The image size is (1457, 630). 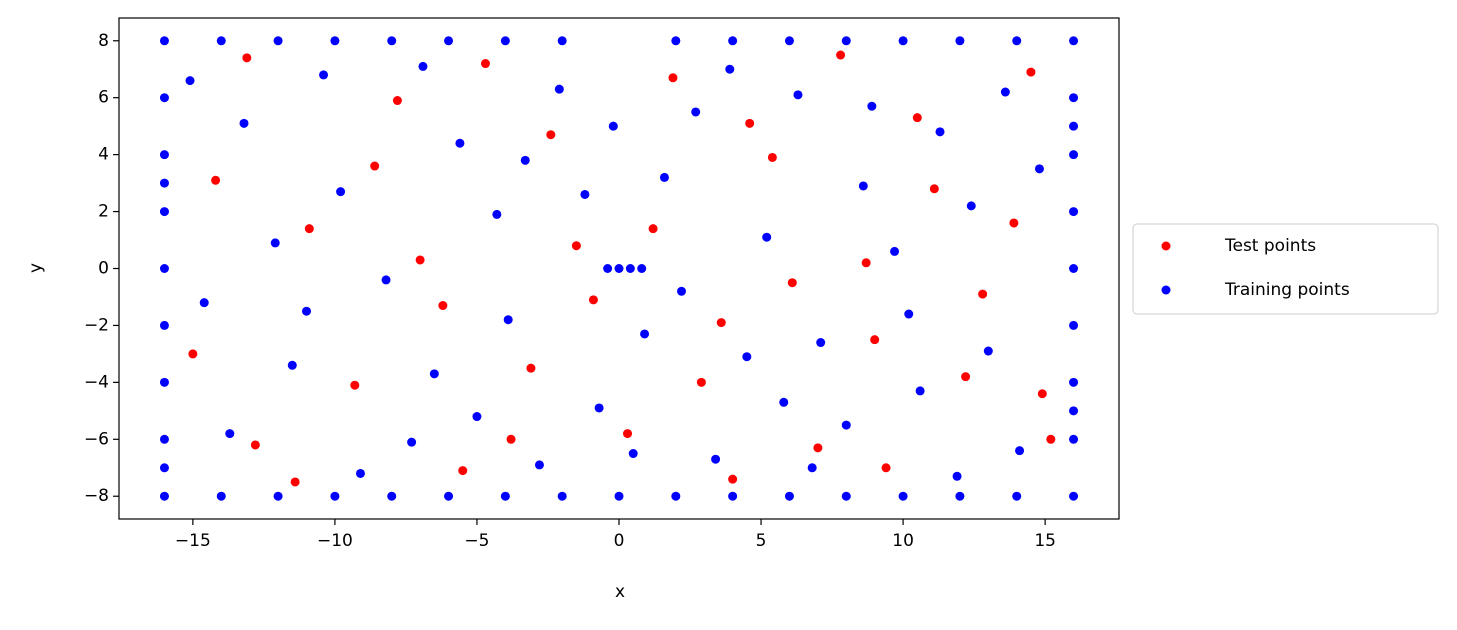 What do you see at coordinates (1270, 246) in the screenshot?
I see `legend-label: Test points` at bounding box center [1270, 246].